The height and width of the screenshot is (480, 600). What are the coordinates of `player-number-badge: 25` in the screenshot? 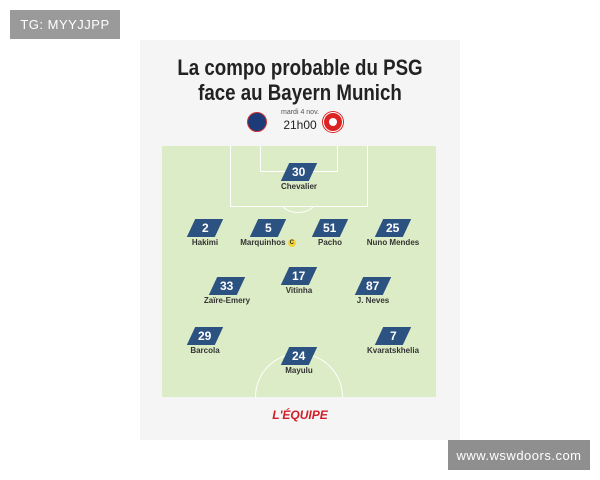 It's located at (393, 228).